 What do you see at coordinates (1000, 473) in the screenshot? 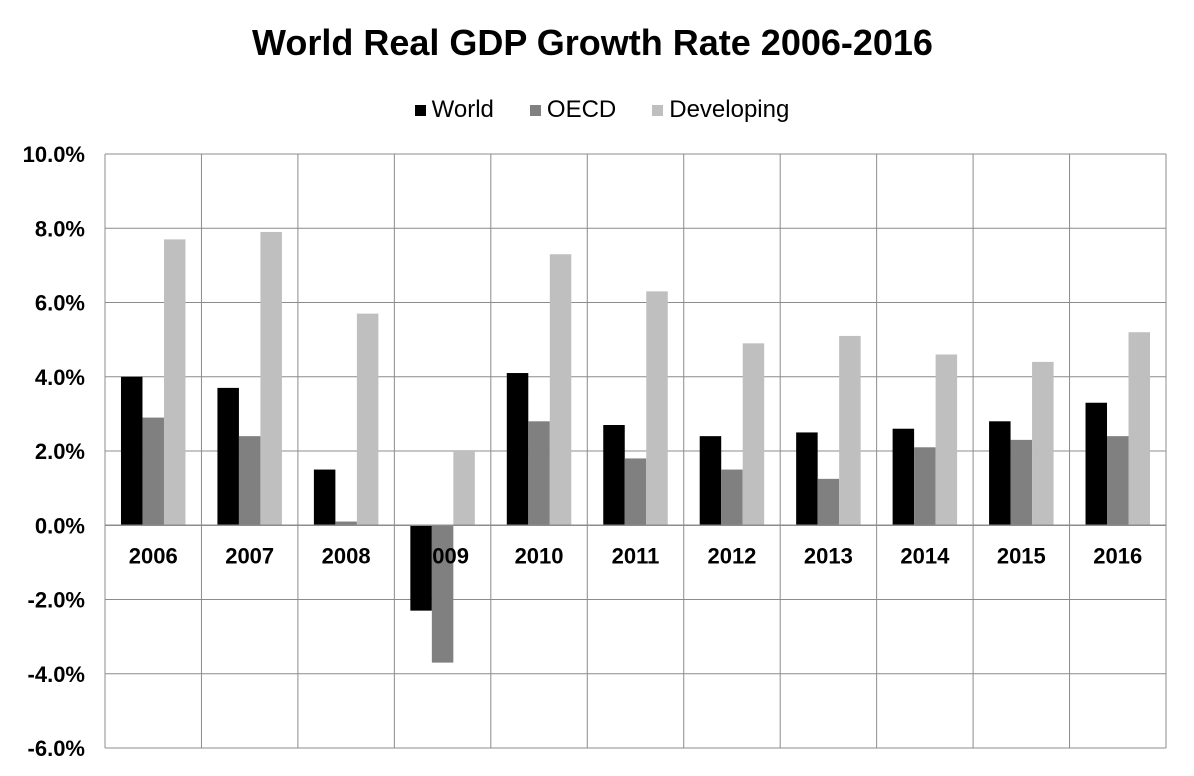
I see `bar-world-2015` at bounding box center [1000, 473].